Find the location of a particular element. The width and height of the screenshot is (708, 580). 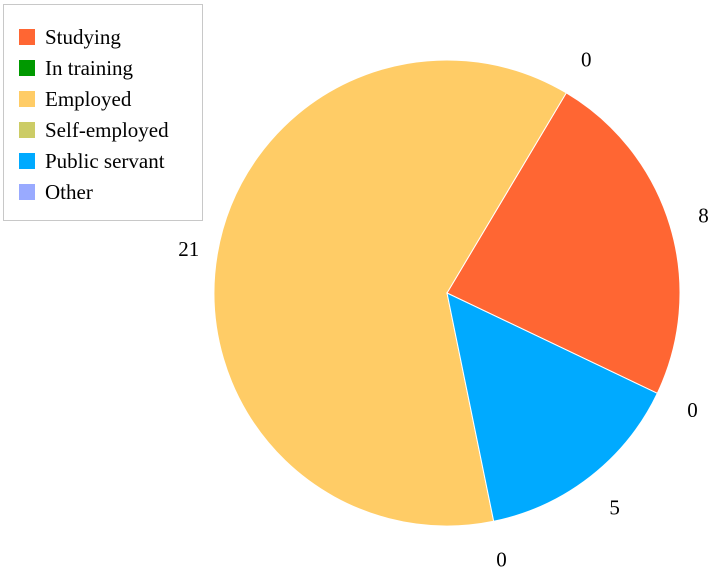

data-label-other: 0 is located at coordinates (692, 410).